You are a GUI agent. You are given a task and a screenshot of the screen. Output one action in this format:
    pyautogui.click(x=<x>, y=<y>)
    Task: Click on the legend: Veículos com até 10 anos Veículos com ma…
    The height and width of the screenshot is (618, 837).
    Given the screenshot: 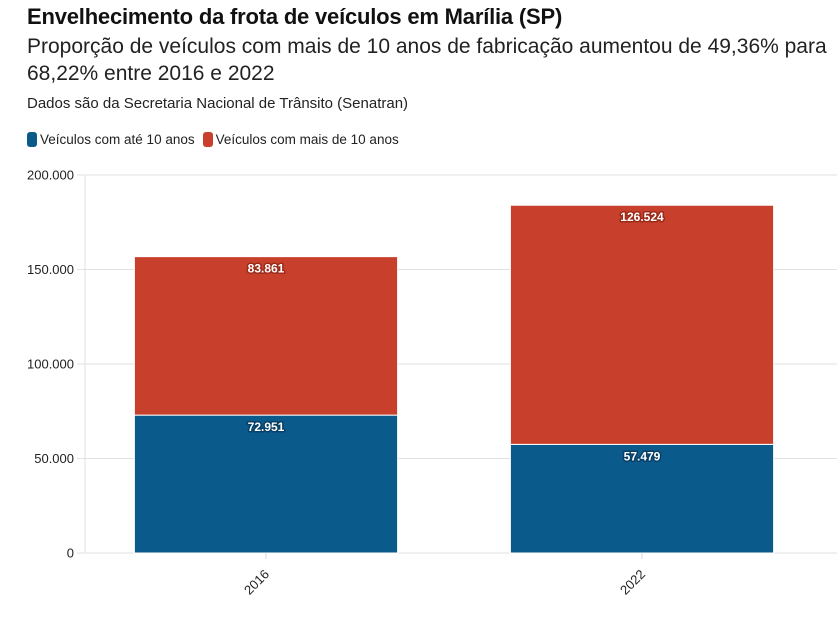 What is the action you would take?
    pyautogui.click(x=217, y=139)
    